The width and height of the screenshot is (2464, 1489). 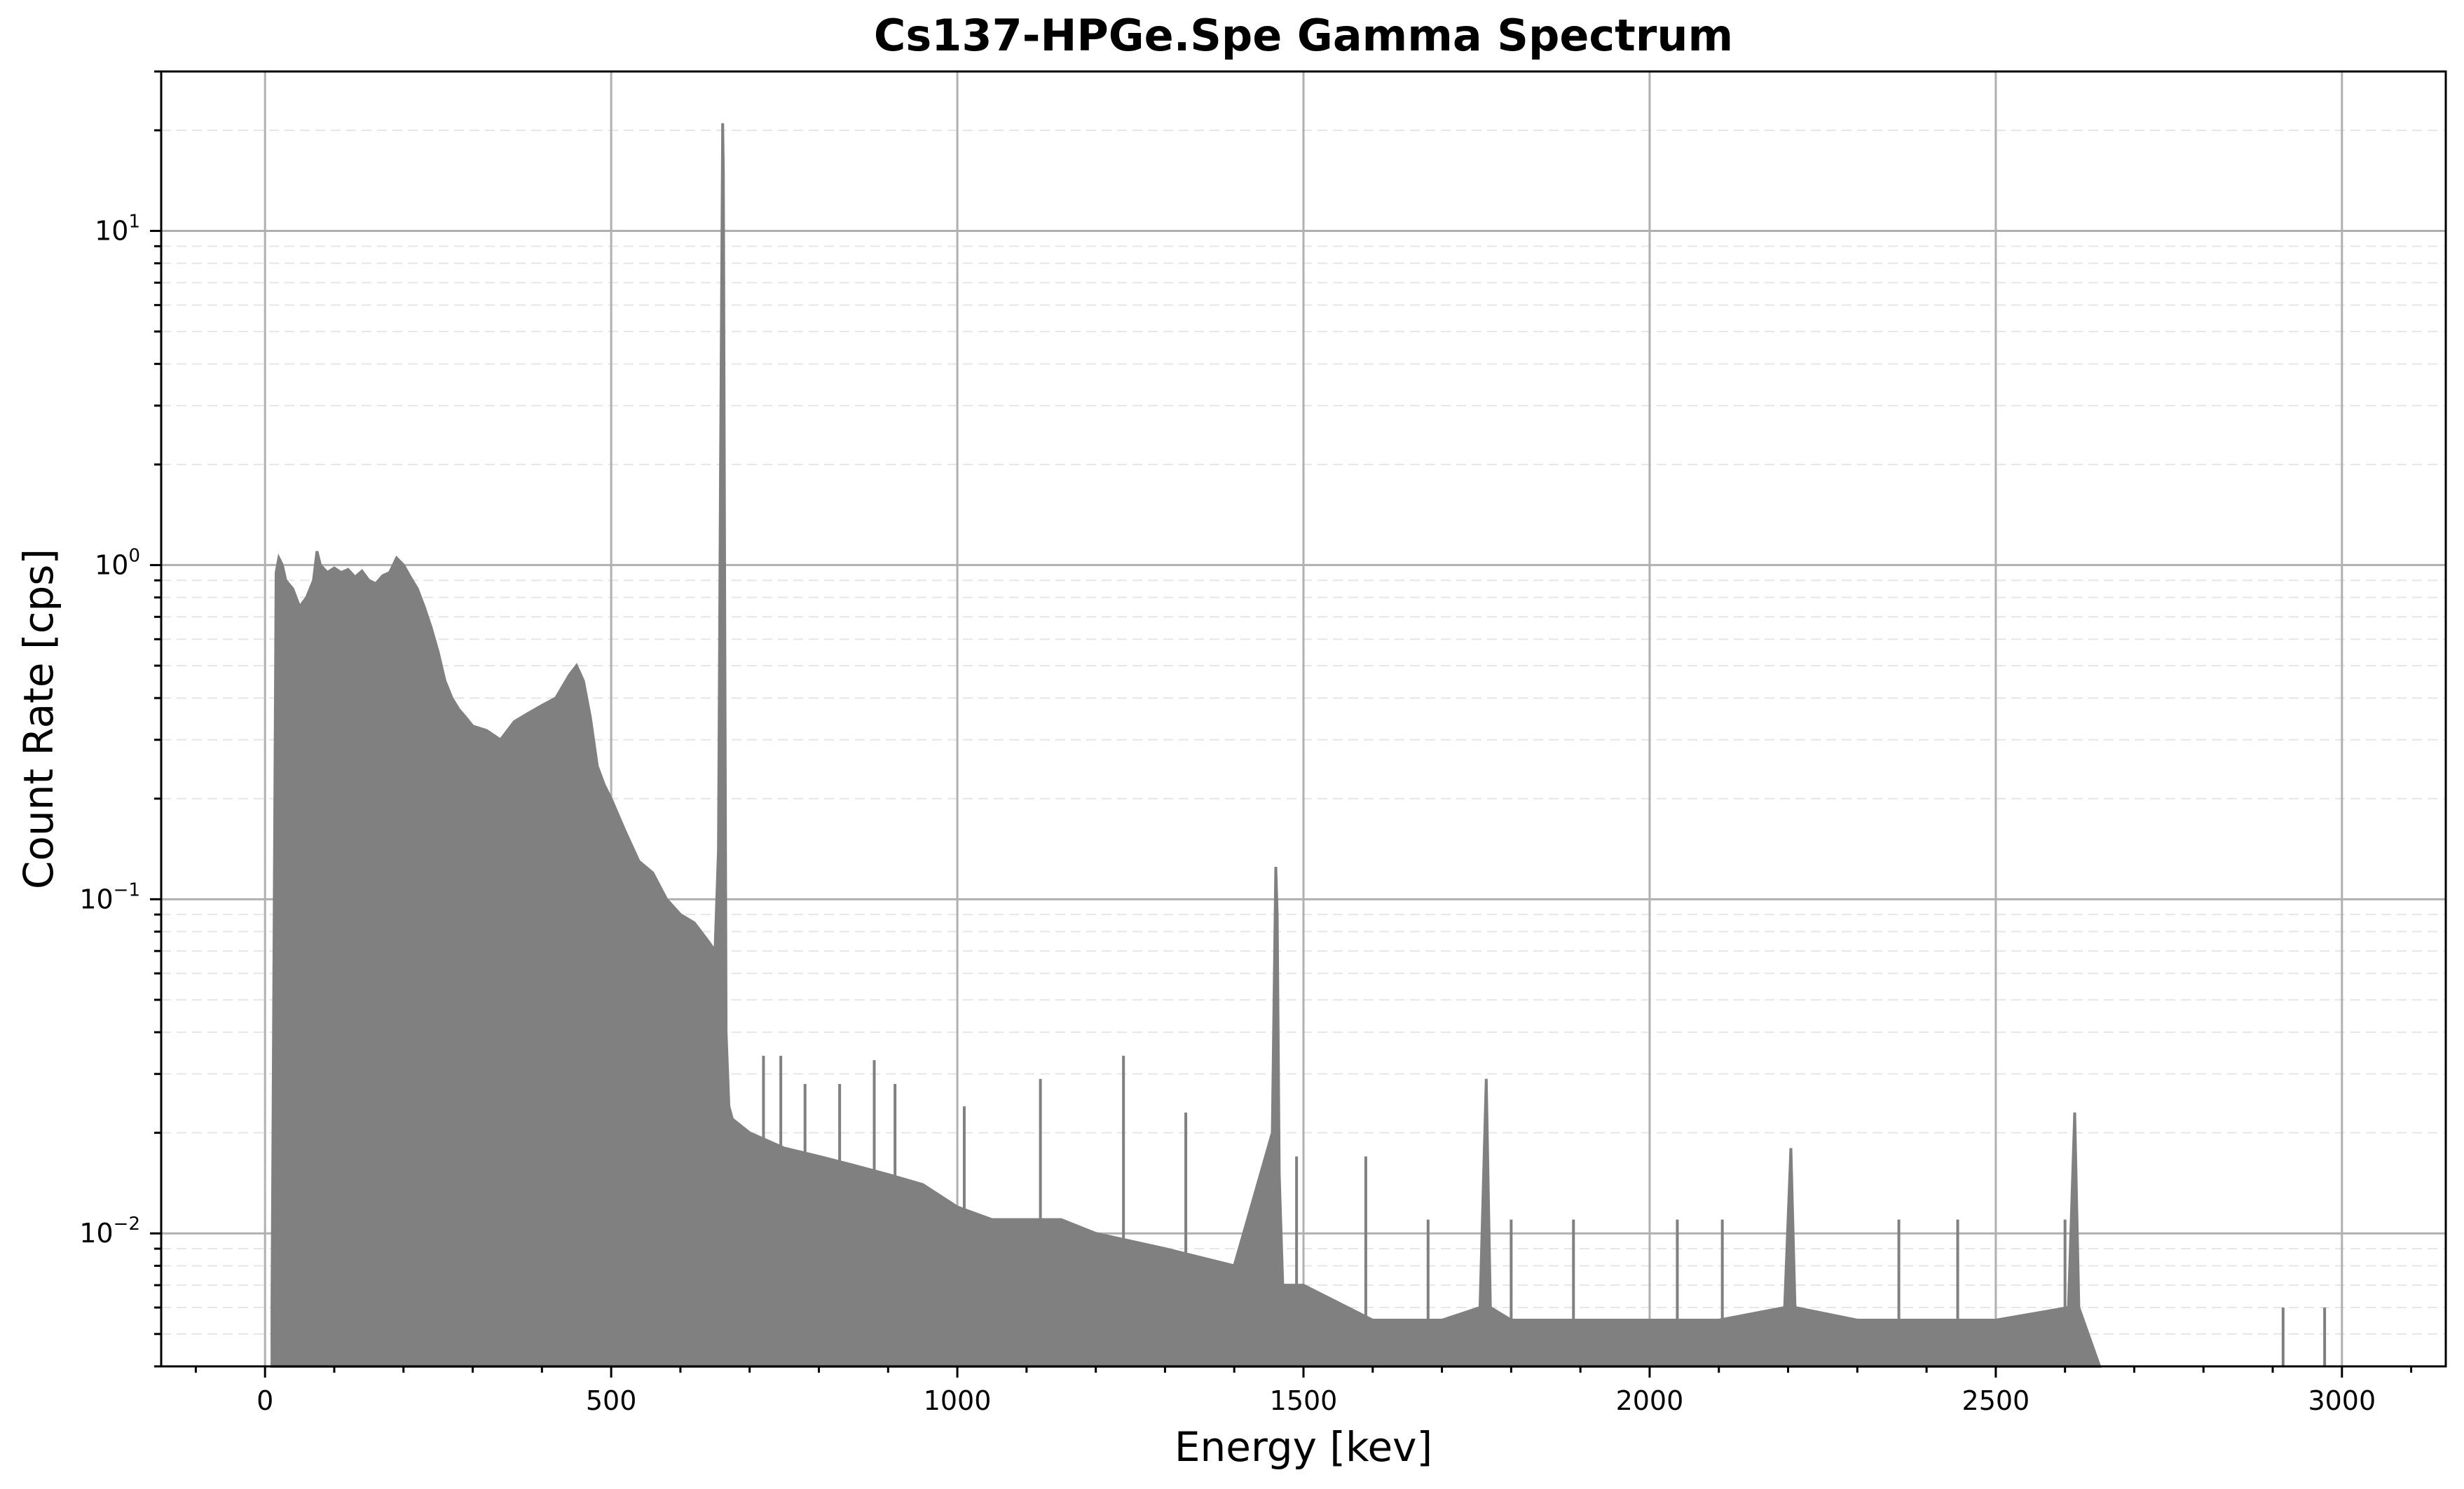 What do you see at coordinates (110, 897) in the screenshot?
I see `y-tick-label: 10⁻¹` at bounding box center [110, 897].